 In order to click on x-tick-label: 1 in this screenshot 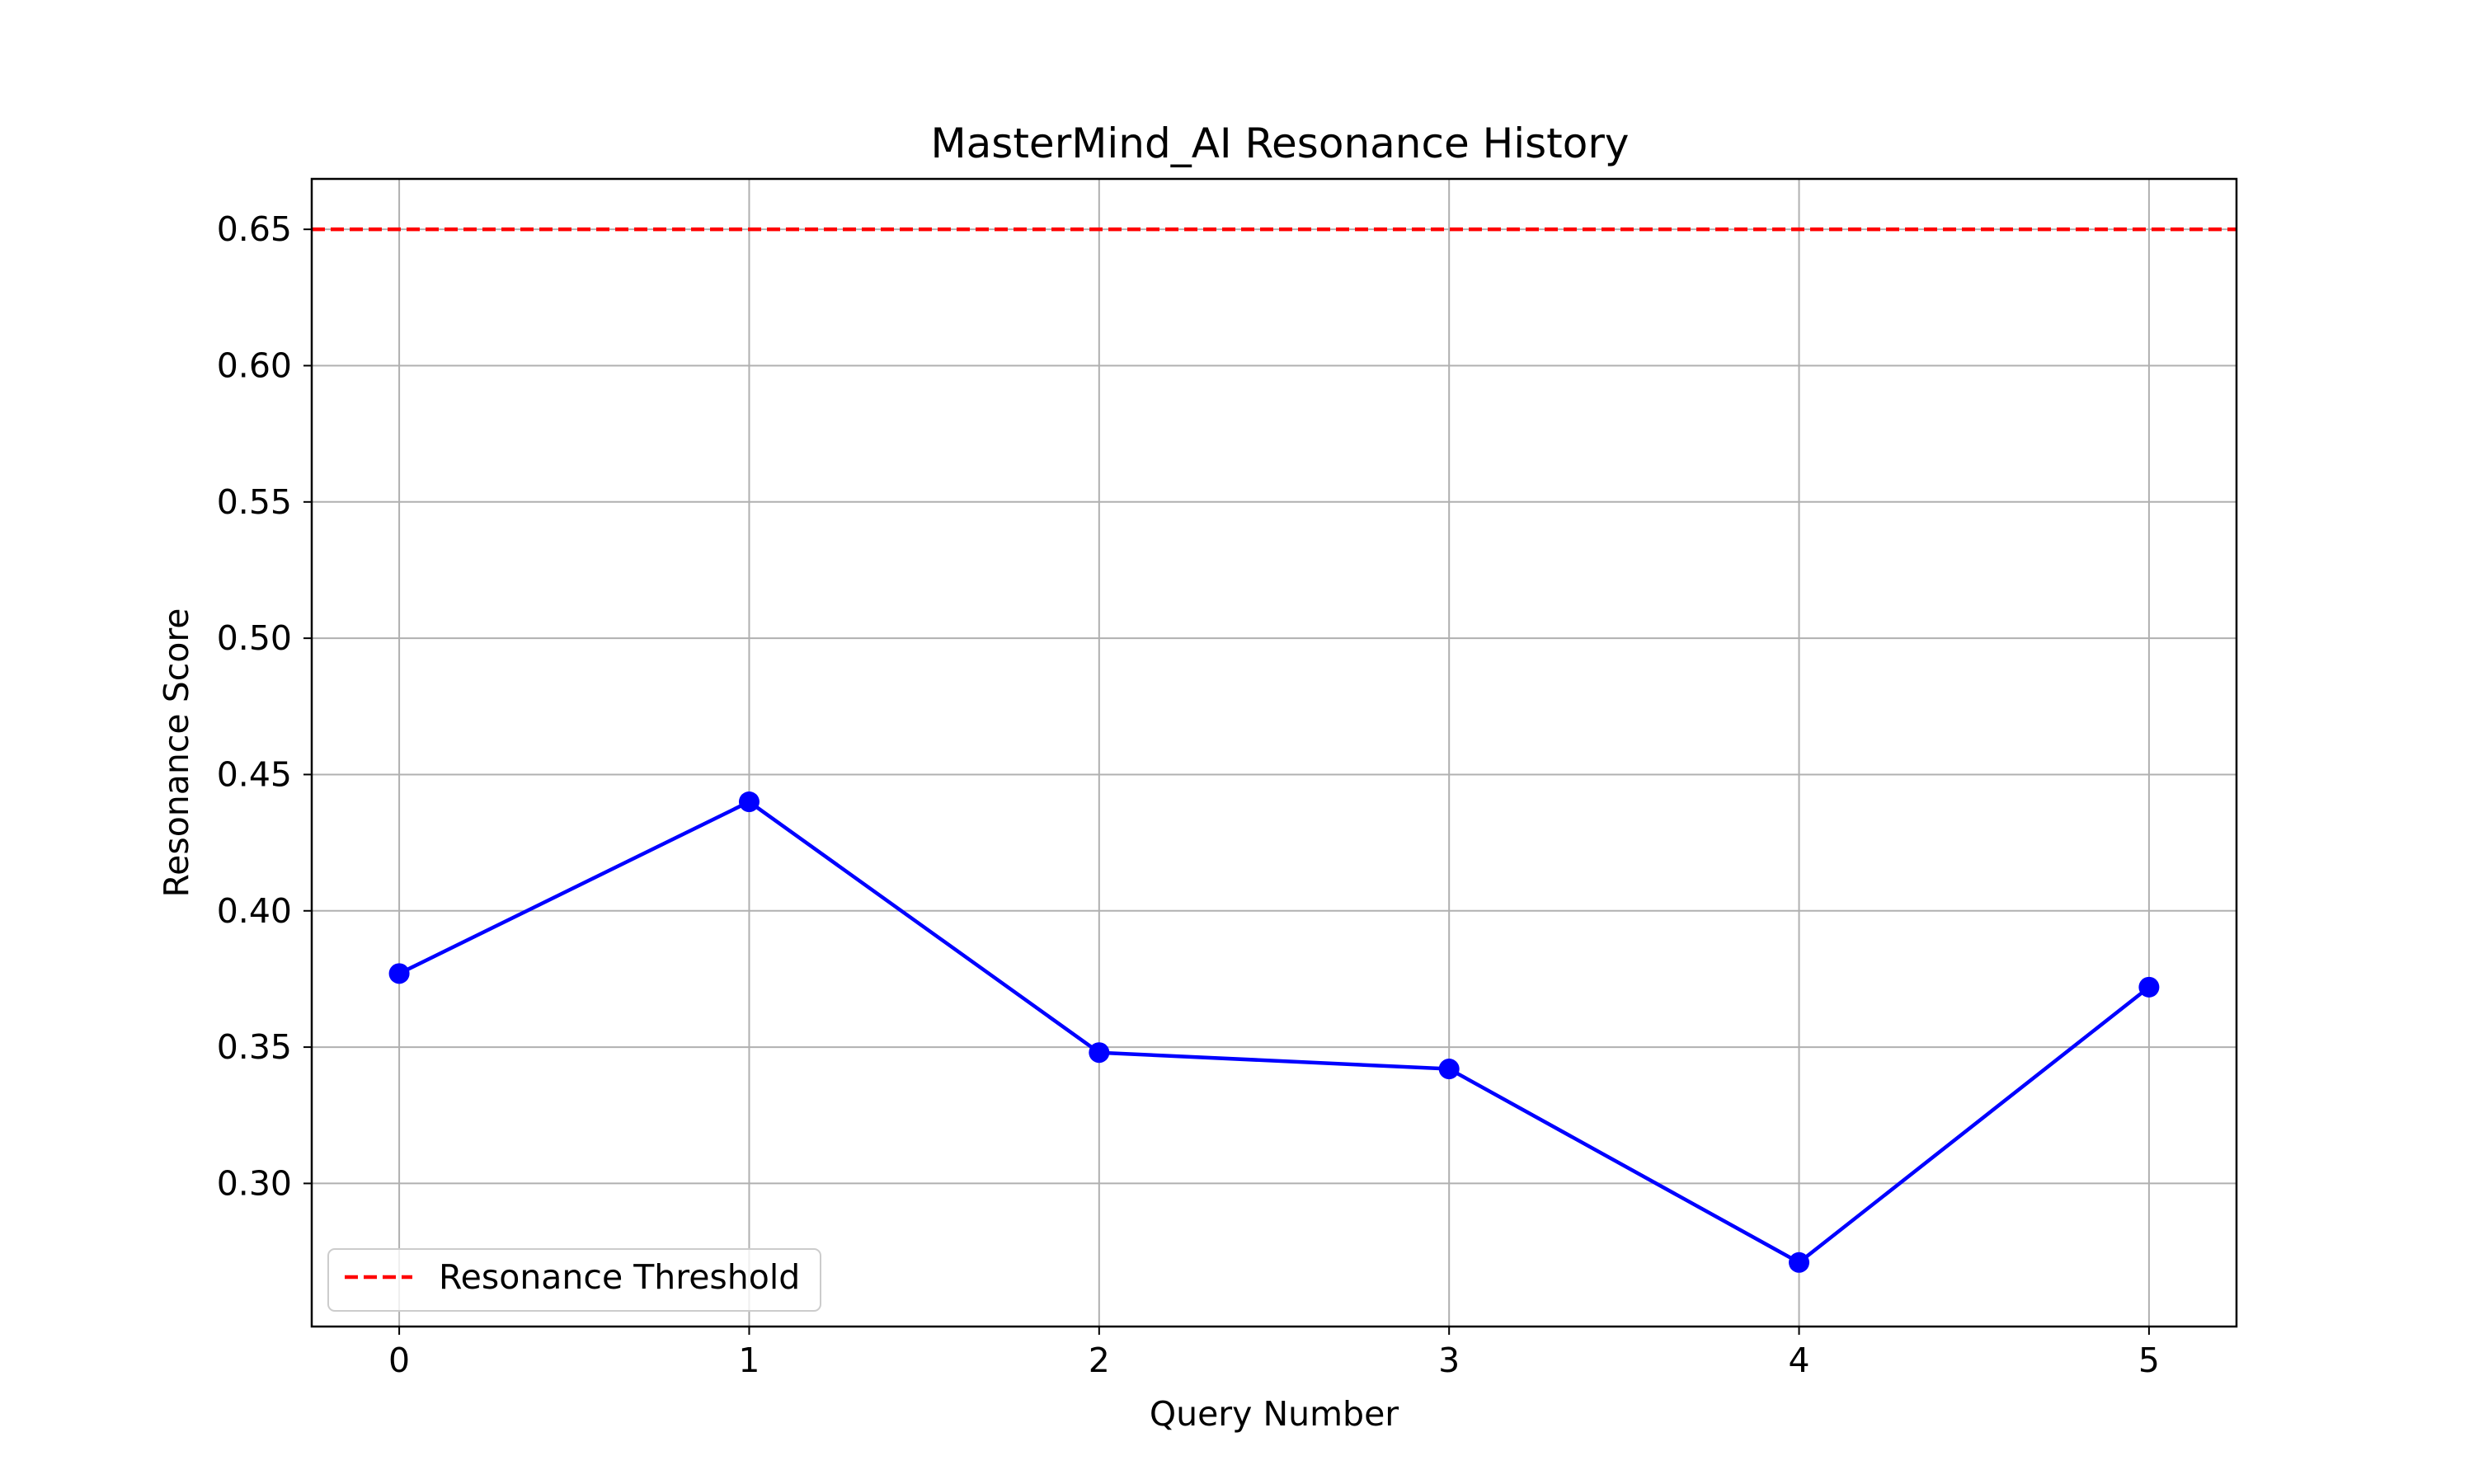, I will do `click(749, 1360)`.